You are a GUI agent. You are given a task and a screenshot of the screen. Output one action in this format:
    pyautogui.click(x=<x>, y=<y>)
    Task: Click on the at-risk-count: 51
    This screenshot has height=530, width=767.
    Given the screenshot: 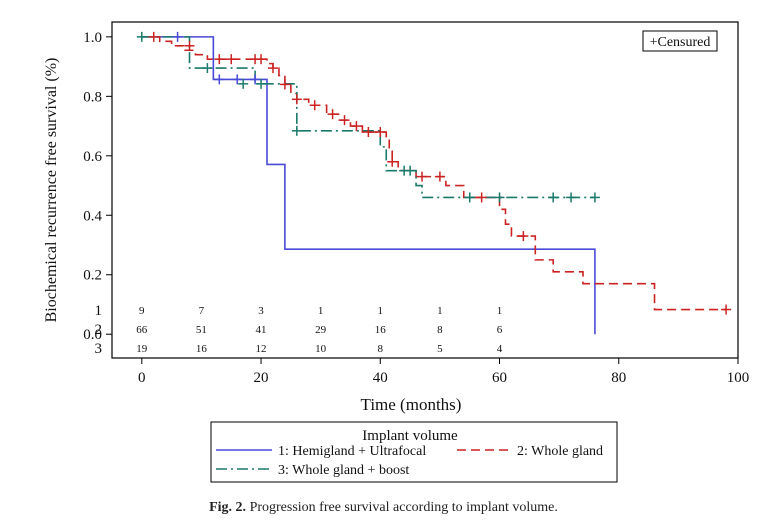 What is the action you would take?
    pyautogui.click(x=201, y=330)
    